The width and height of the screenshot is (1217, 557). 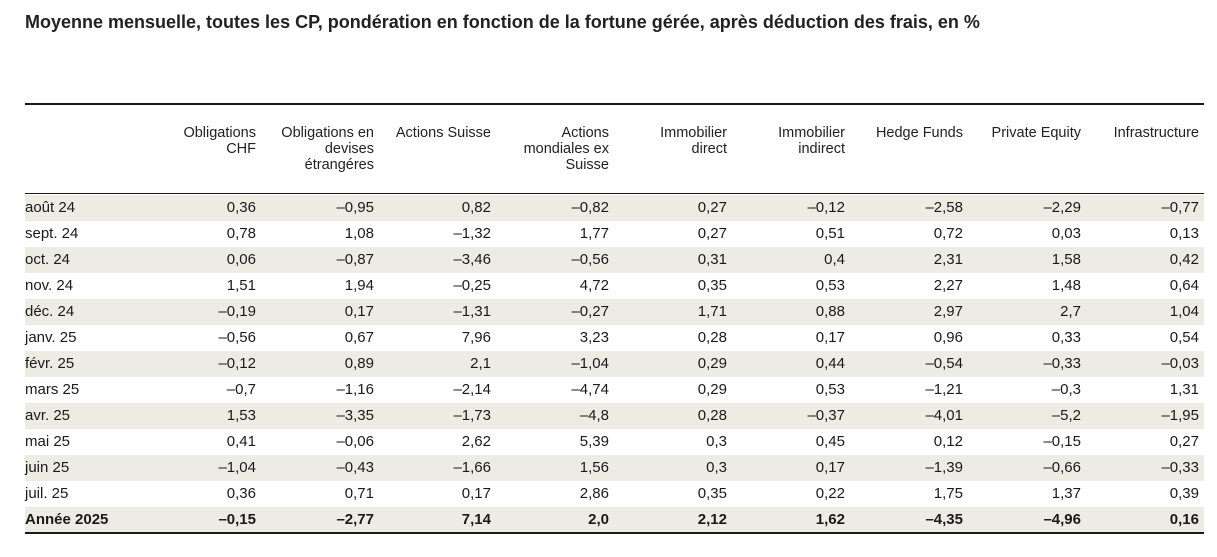 What do you see at coordinates (948, 337) in the screenshot?
I see `table-cell: 0,96` at bounding box center [948, 337].